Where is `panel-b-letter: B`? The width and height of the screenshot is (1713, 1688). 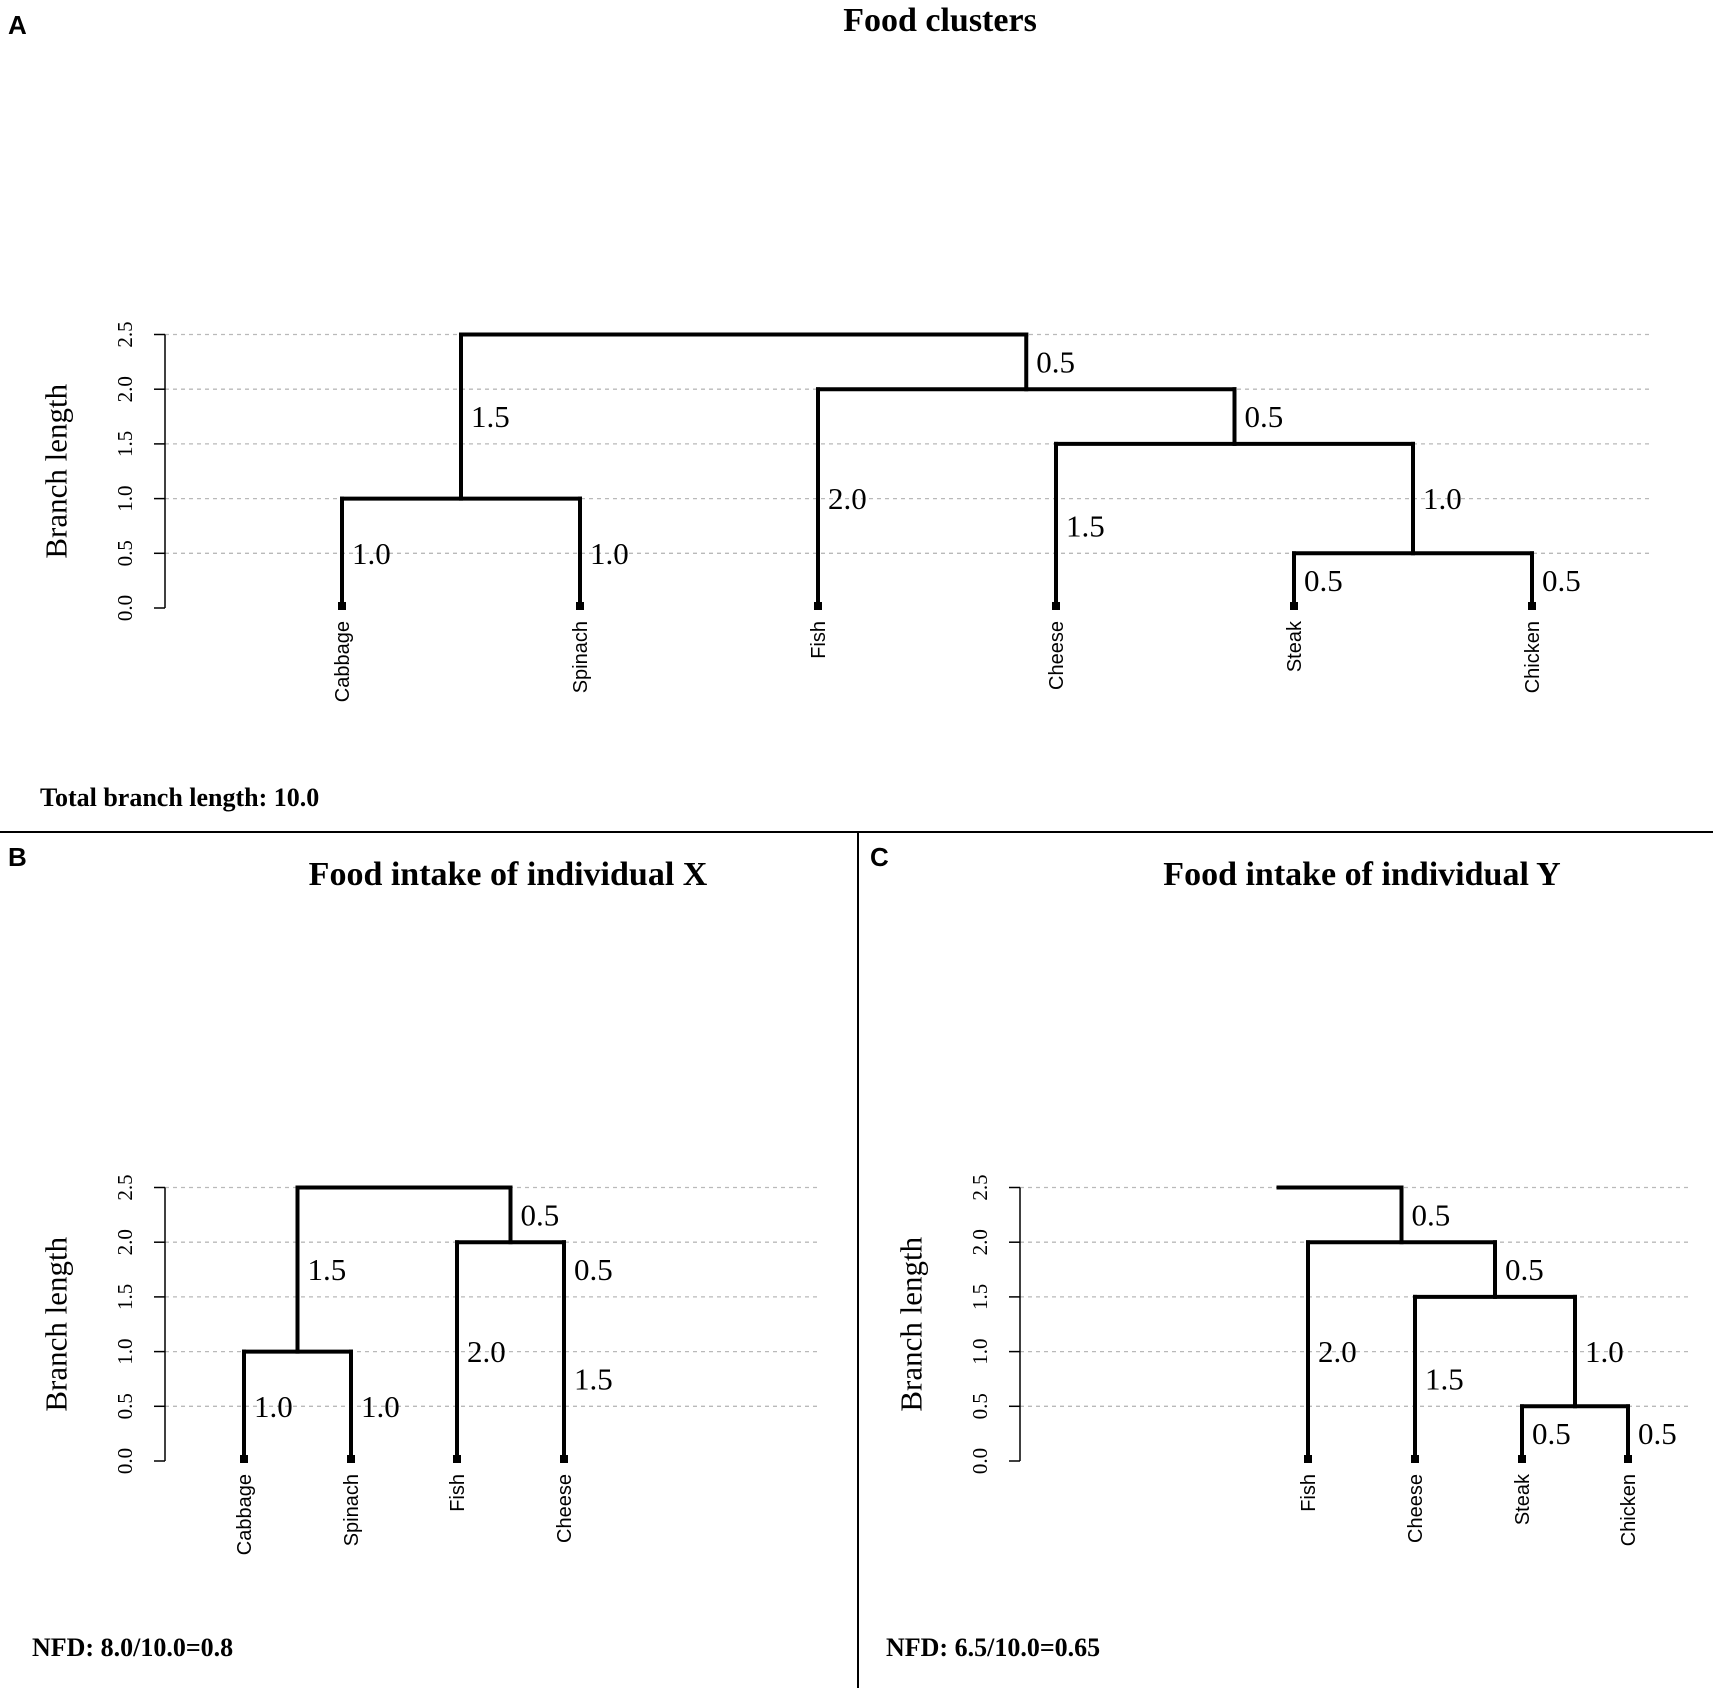
panel-b-letter: B is located at coordinates (17, 857).